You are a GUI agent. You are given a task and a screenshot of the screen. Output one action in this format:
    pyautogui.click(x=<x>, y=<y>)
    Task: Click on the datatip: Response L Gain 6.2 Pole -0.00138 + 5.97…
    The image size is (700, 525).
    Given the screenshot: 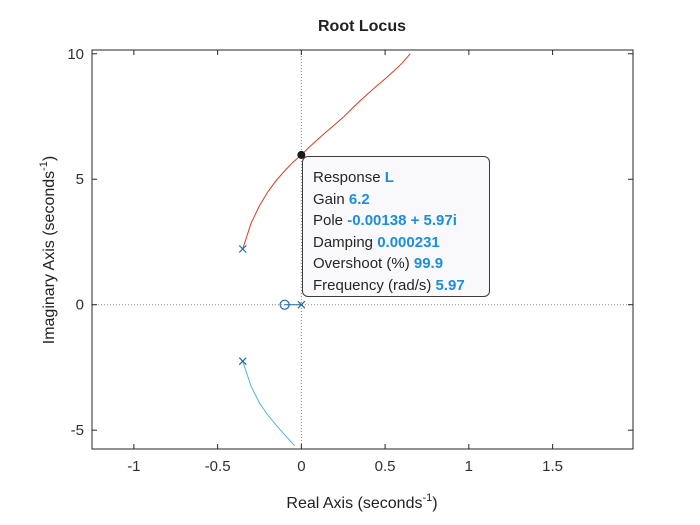 What is the action you would take?
    pyautogui.click(x=396, y=226)
    